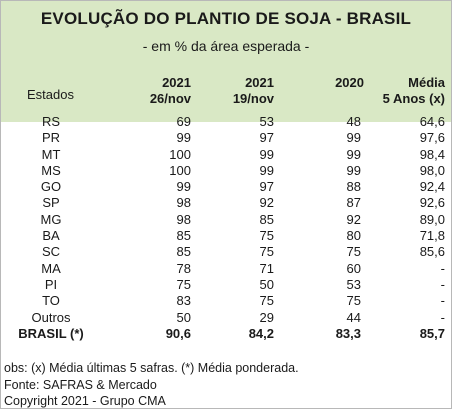 The width and height of the screenshot is (452, 410). What do you see at coordinates (170, 90) in the screenshot?
I see `column-header-2021-26nov: 2021 26/nov` at bounding box center [170, 90].